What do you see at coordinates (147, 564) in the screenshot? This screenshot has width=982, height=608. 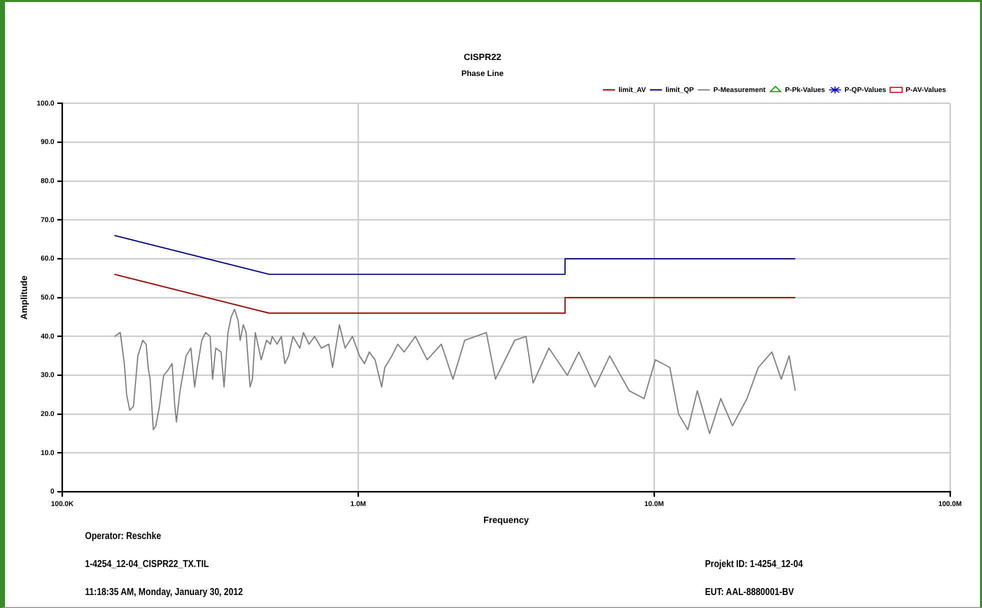 I see `text: 1-4254_12-04_CISPR22_TX.TIL` at bounding box center [147, 564].